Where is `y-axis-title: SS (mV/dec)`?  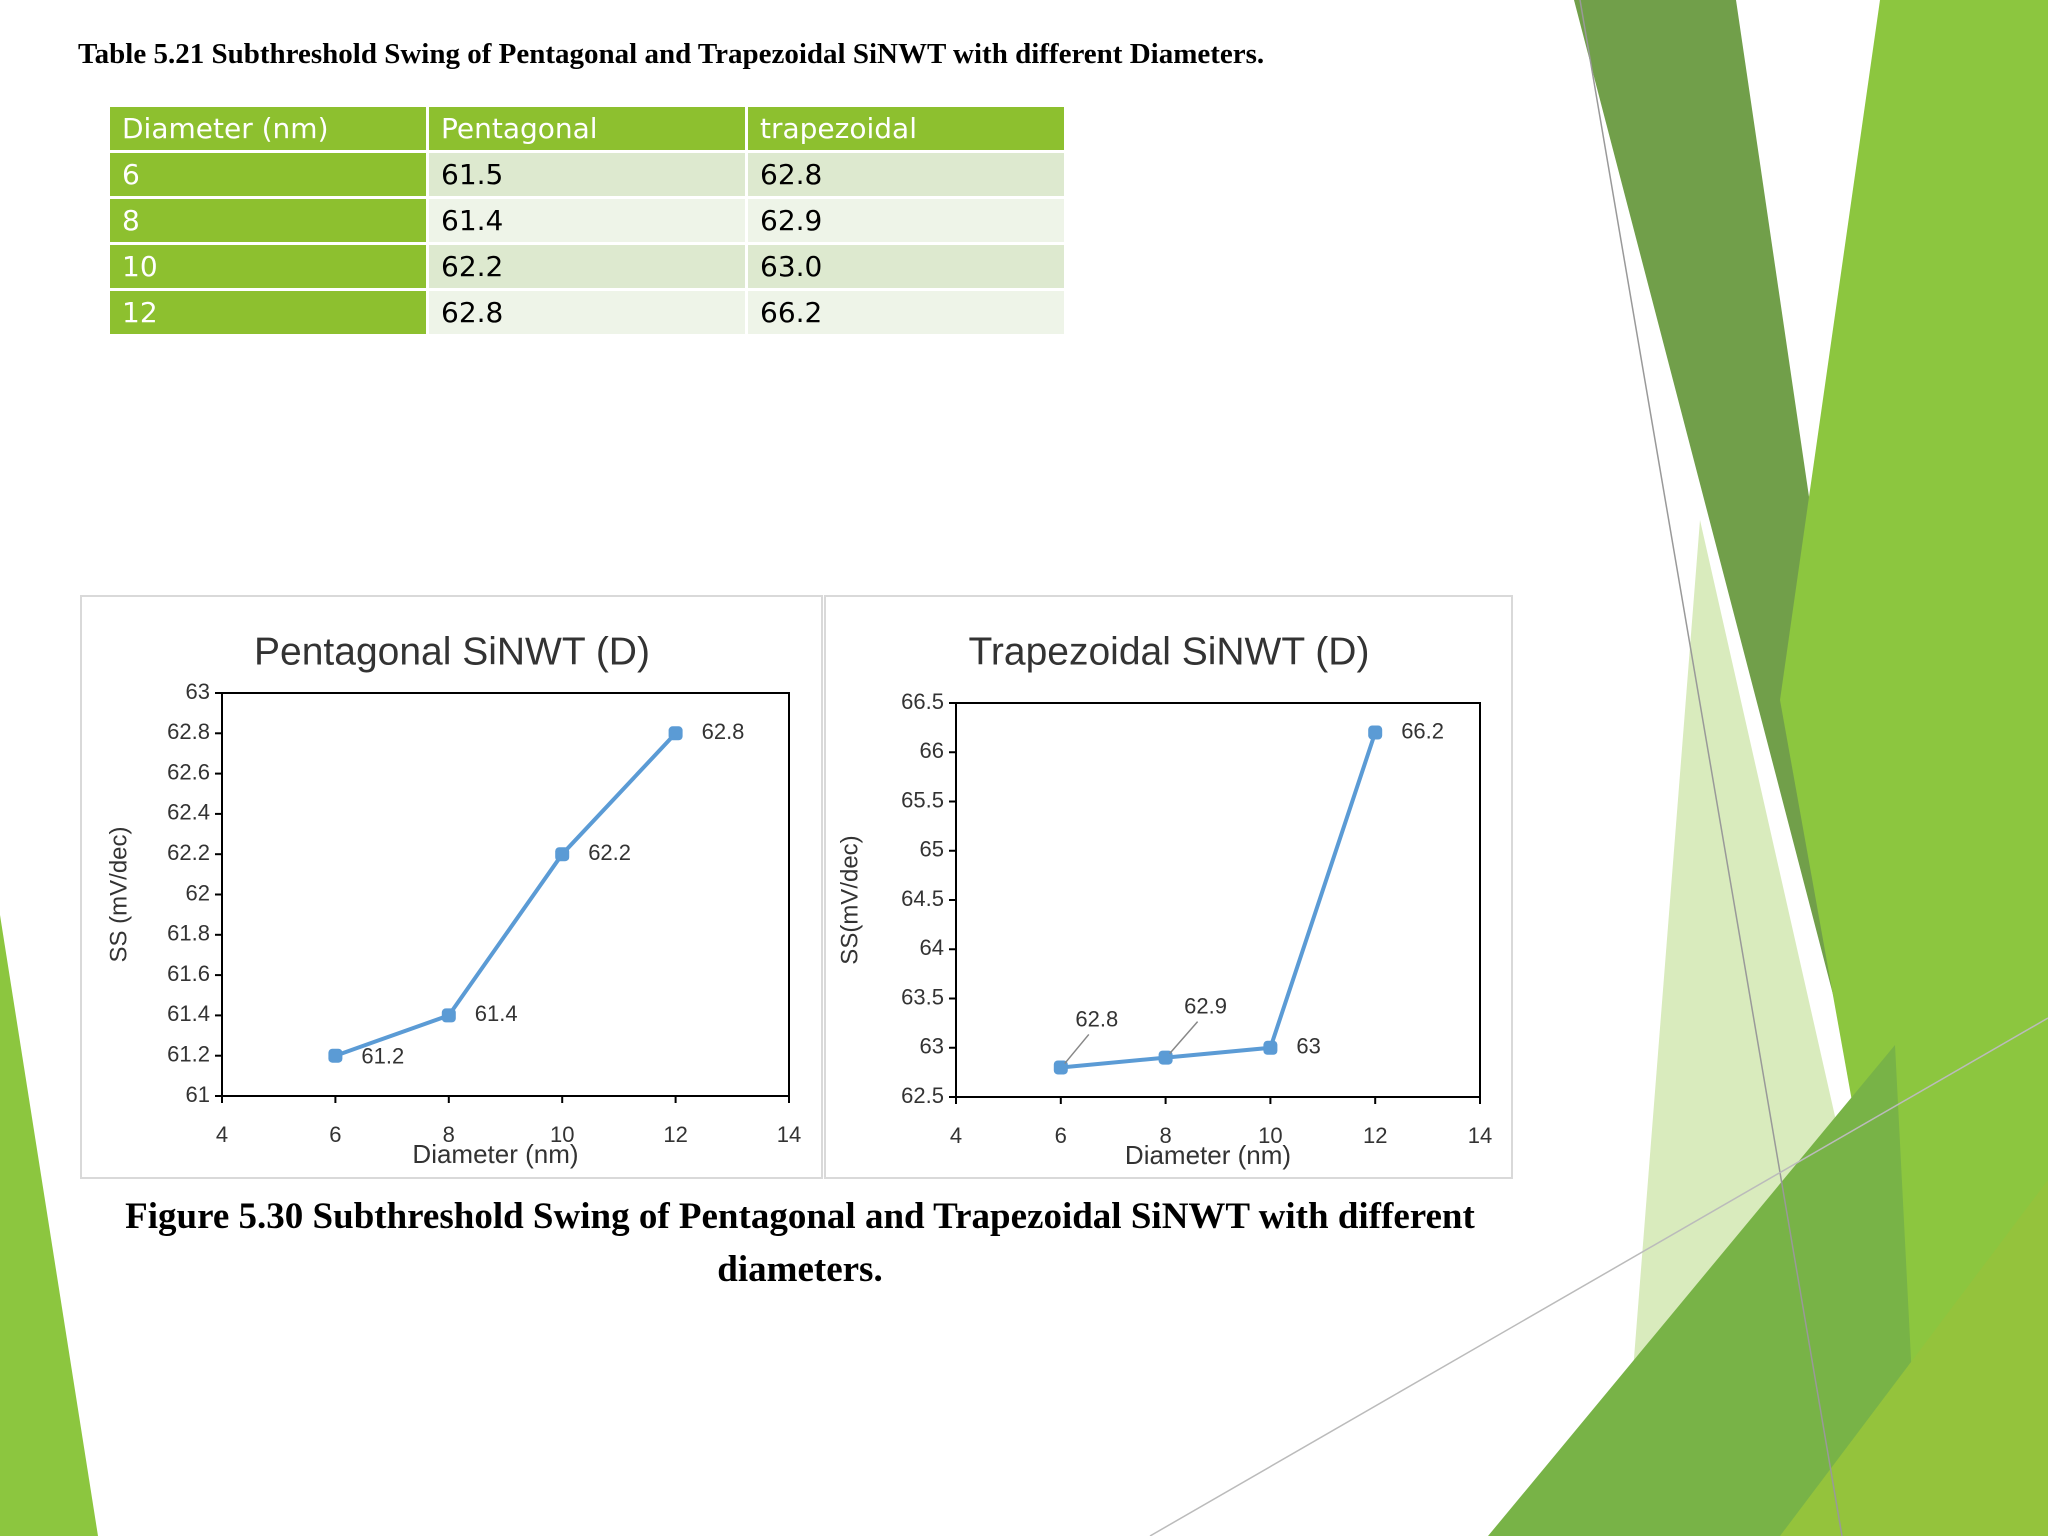 y-axis-title: SS (mV/dec) is located at coordinates (118, 894).